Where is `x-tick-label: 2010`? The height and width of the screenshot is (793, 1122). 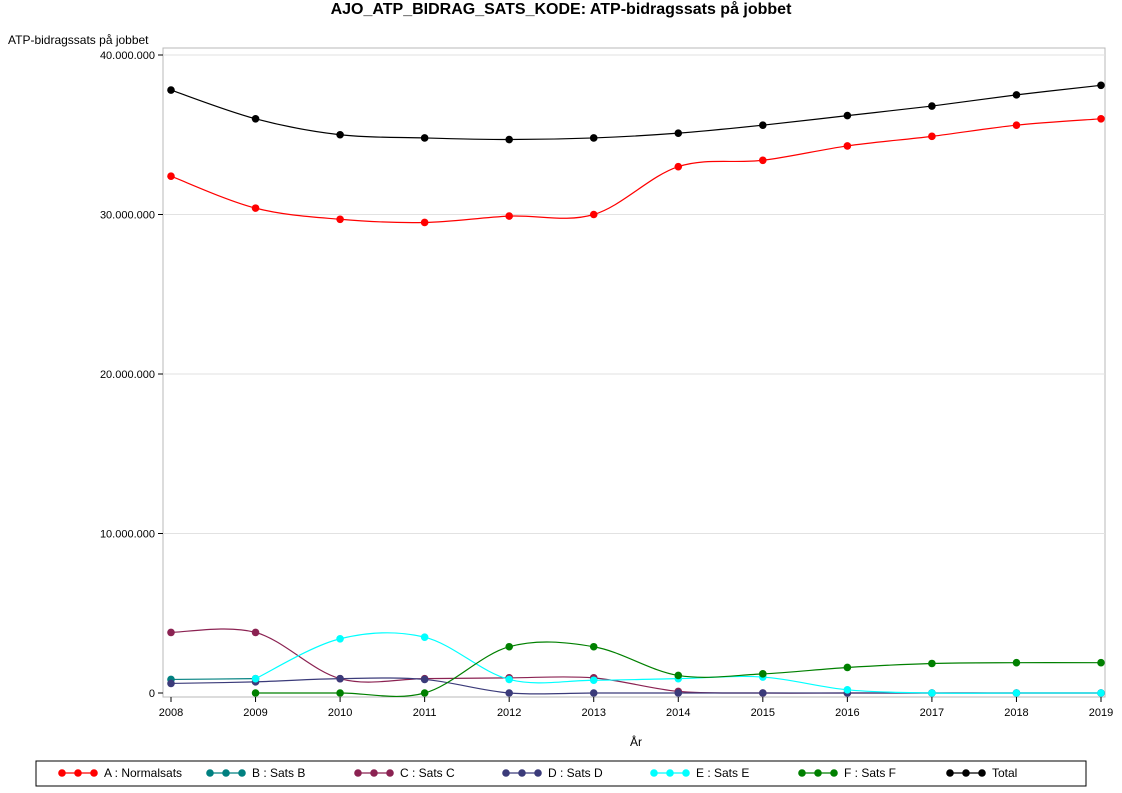 x-tick-label: 2010 is located at coordinates (340, 713).